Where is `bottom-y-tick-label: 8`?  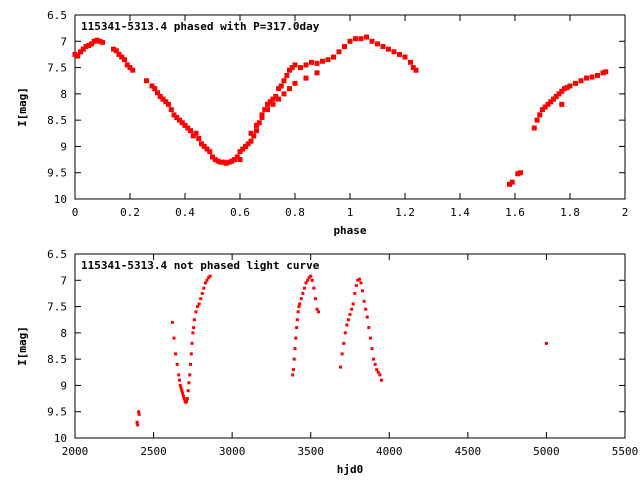
bottom-y-tick-label: 8 is located at coordinates (63, 333).